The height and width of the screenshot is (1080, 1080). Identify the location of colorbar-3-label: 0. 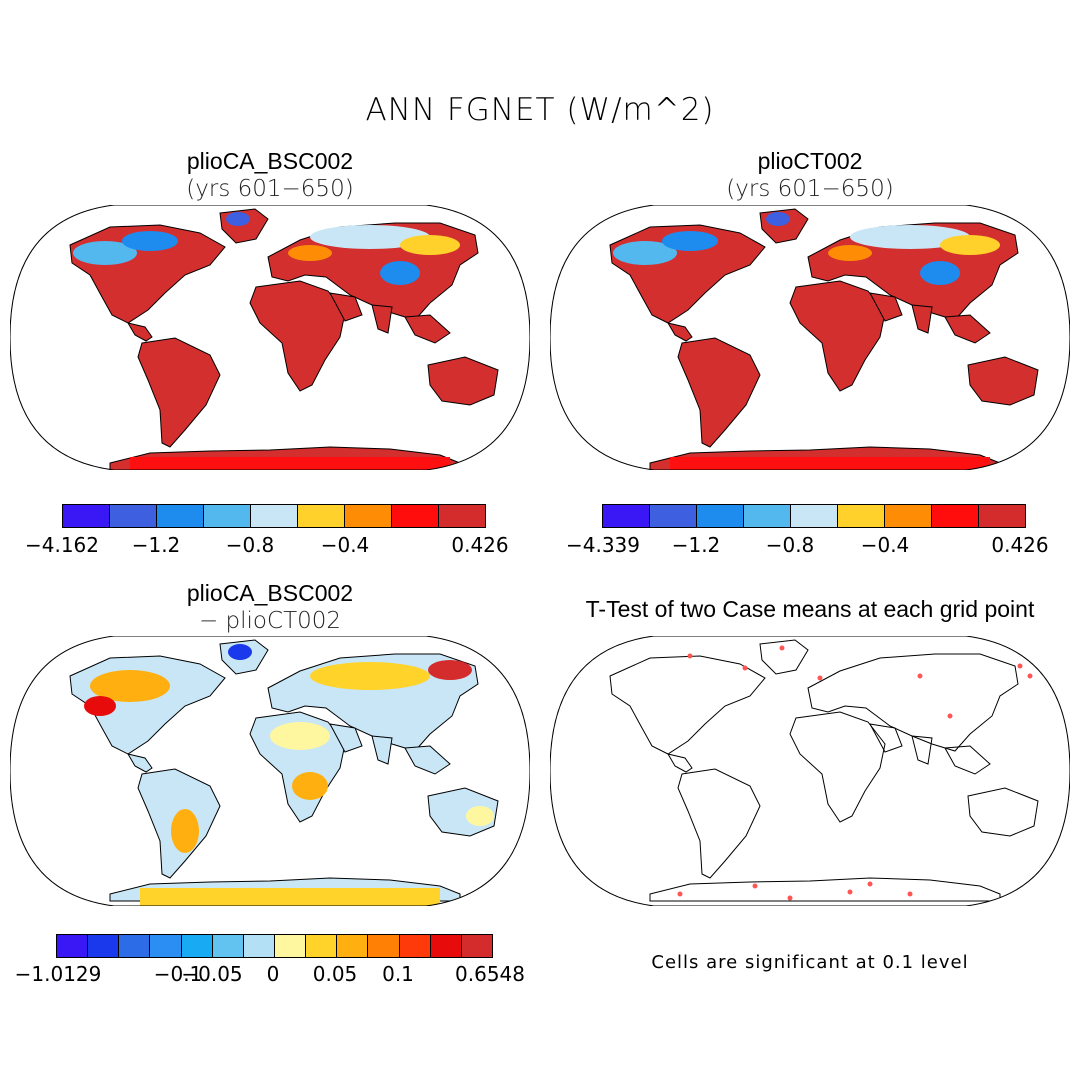
(273, 974).